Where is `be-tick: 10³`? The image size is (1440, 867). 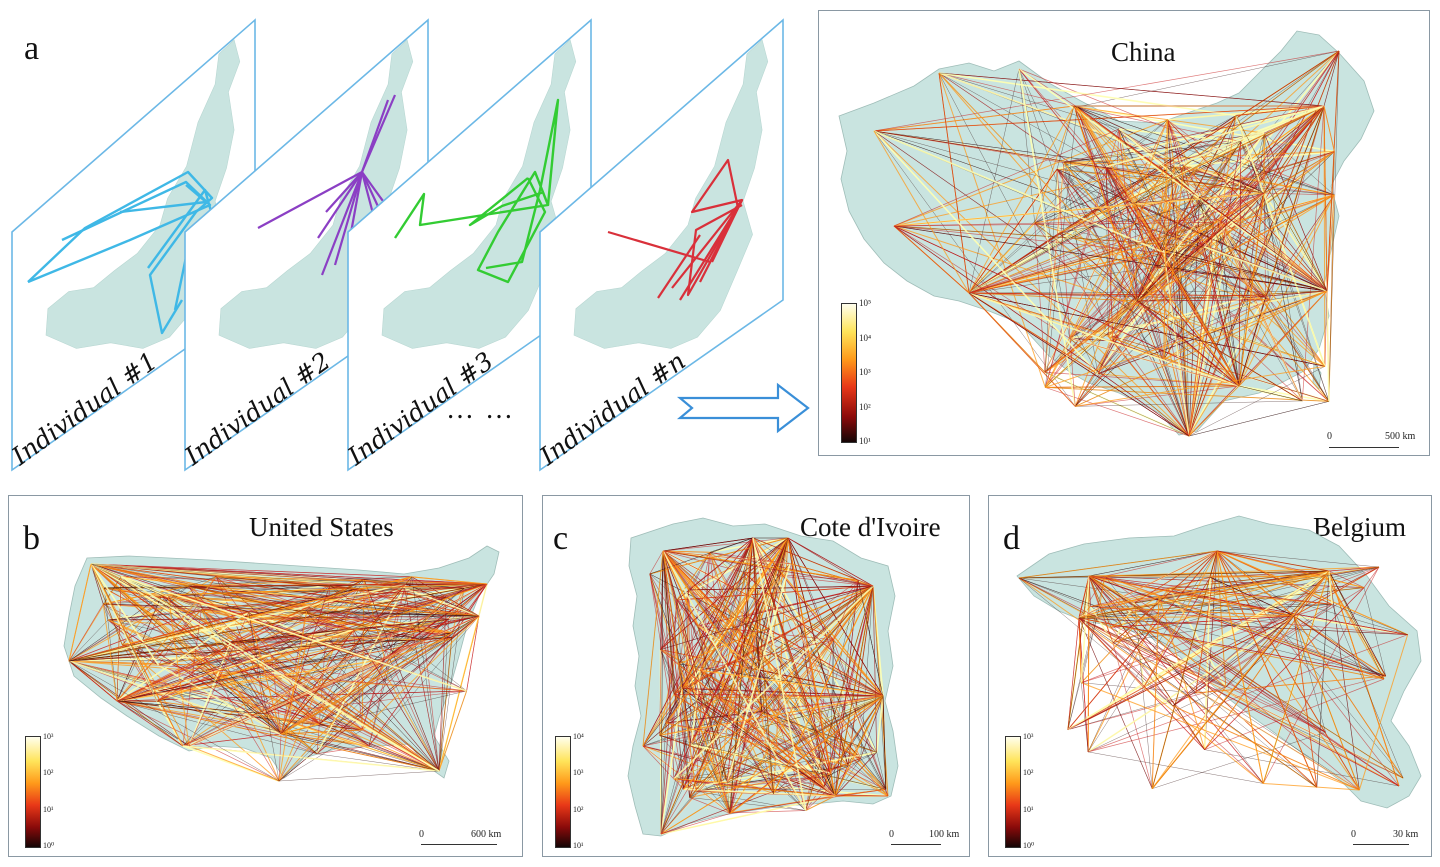 be-tick: 10³ is located at coordinates (1028, 736).